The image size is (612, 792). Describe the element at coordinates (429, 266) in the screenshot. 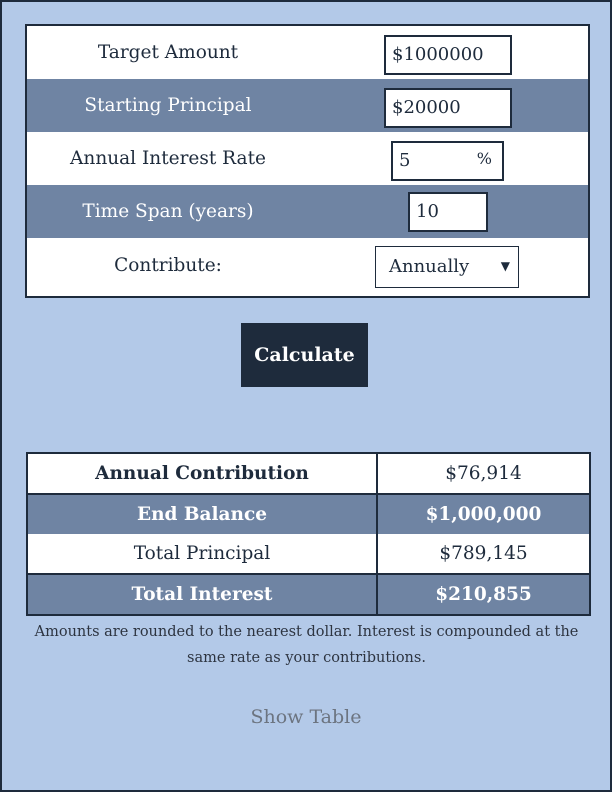

I see `contribute-selected: Annually` at that location.